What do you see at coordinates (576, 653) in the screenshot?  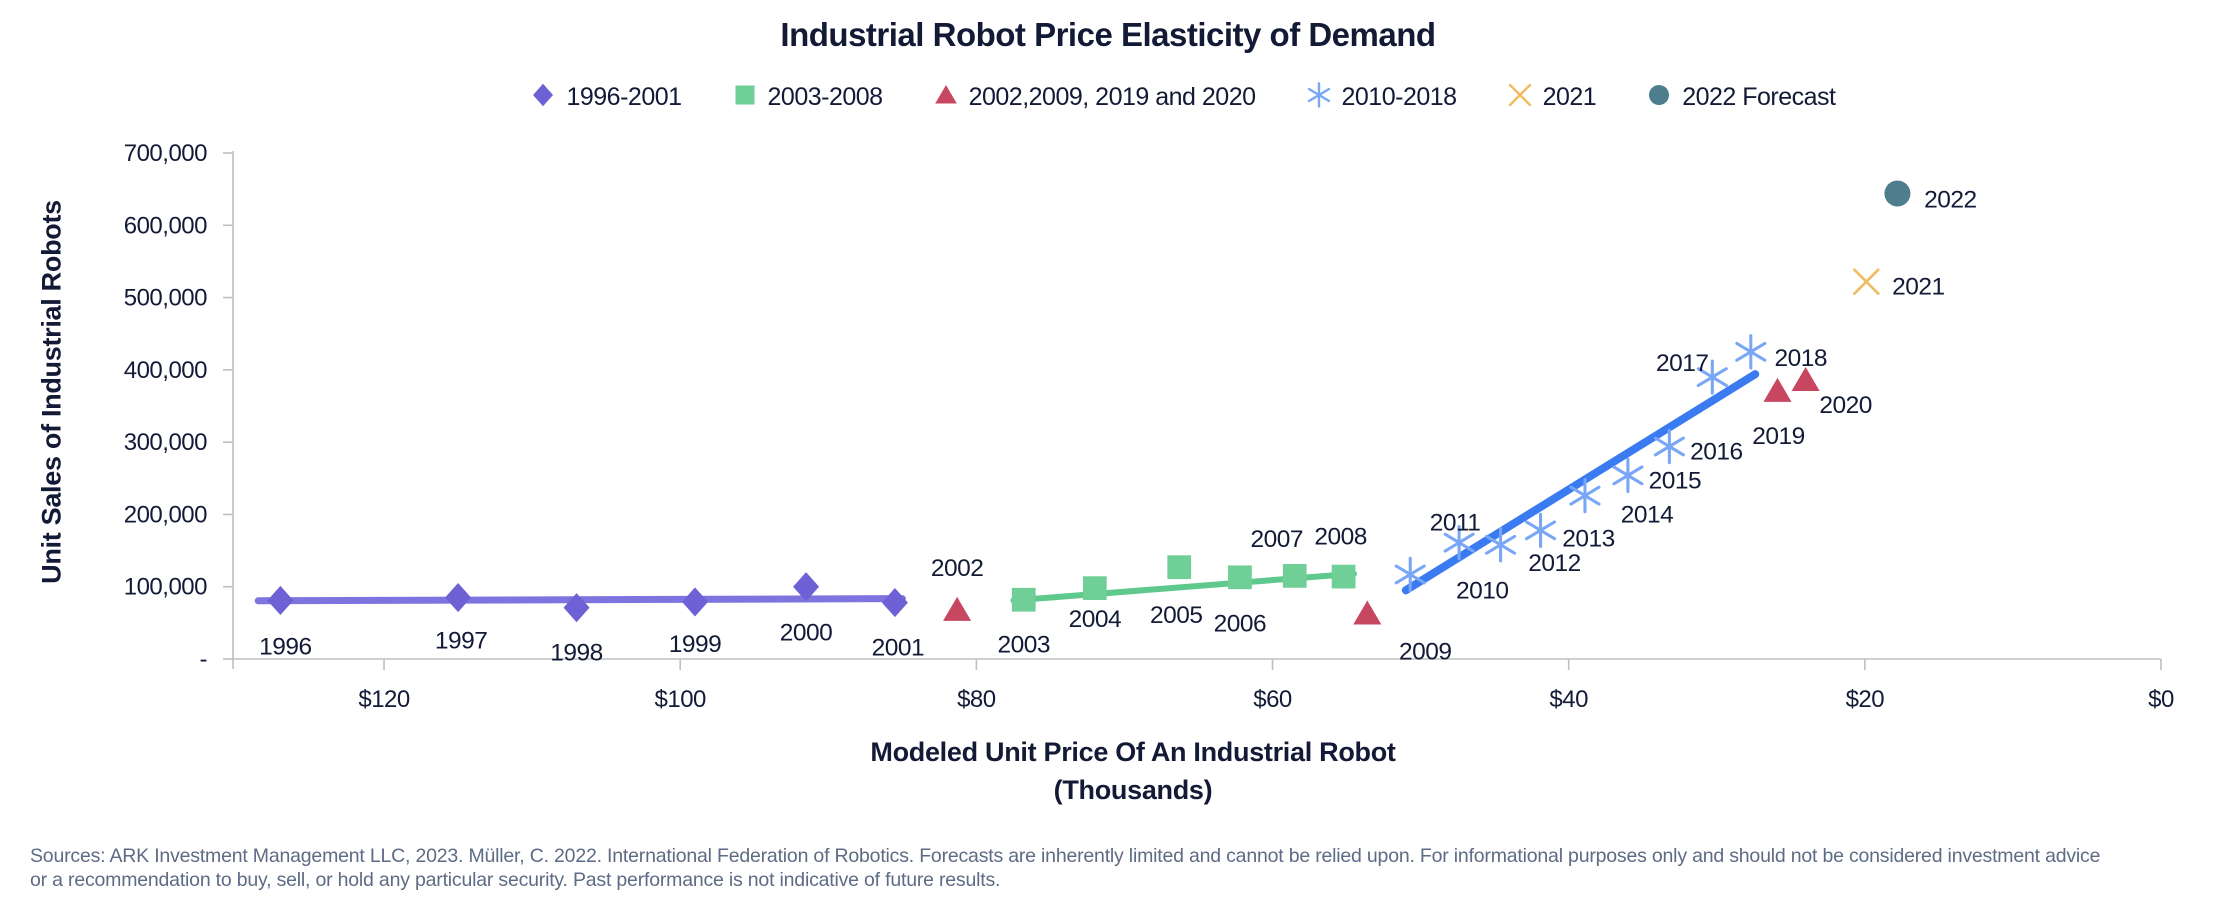 I see `point-label-1998: 1998` at bounding box center [576, 653].